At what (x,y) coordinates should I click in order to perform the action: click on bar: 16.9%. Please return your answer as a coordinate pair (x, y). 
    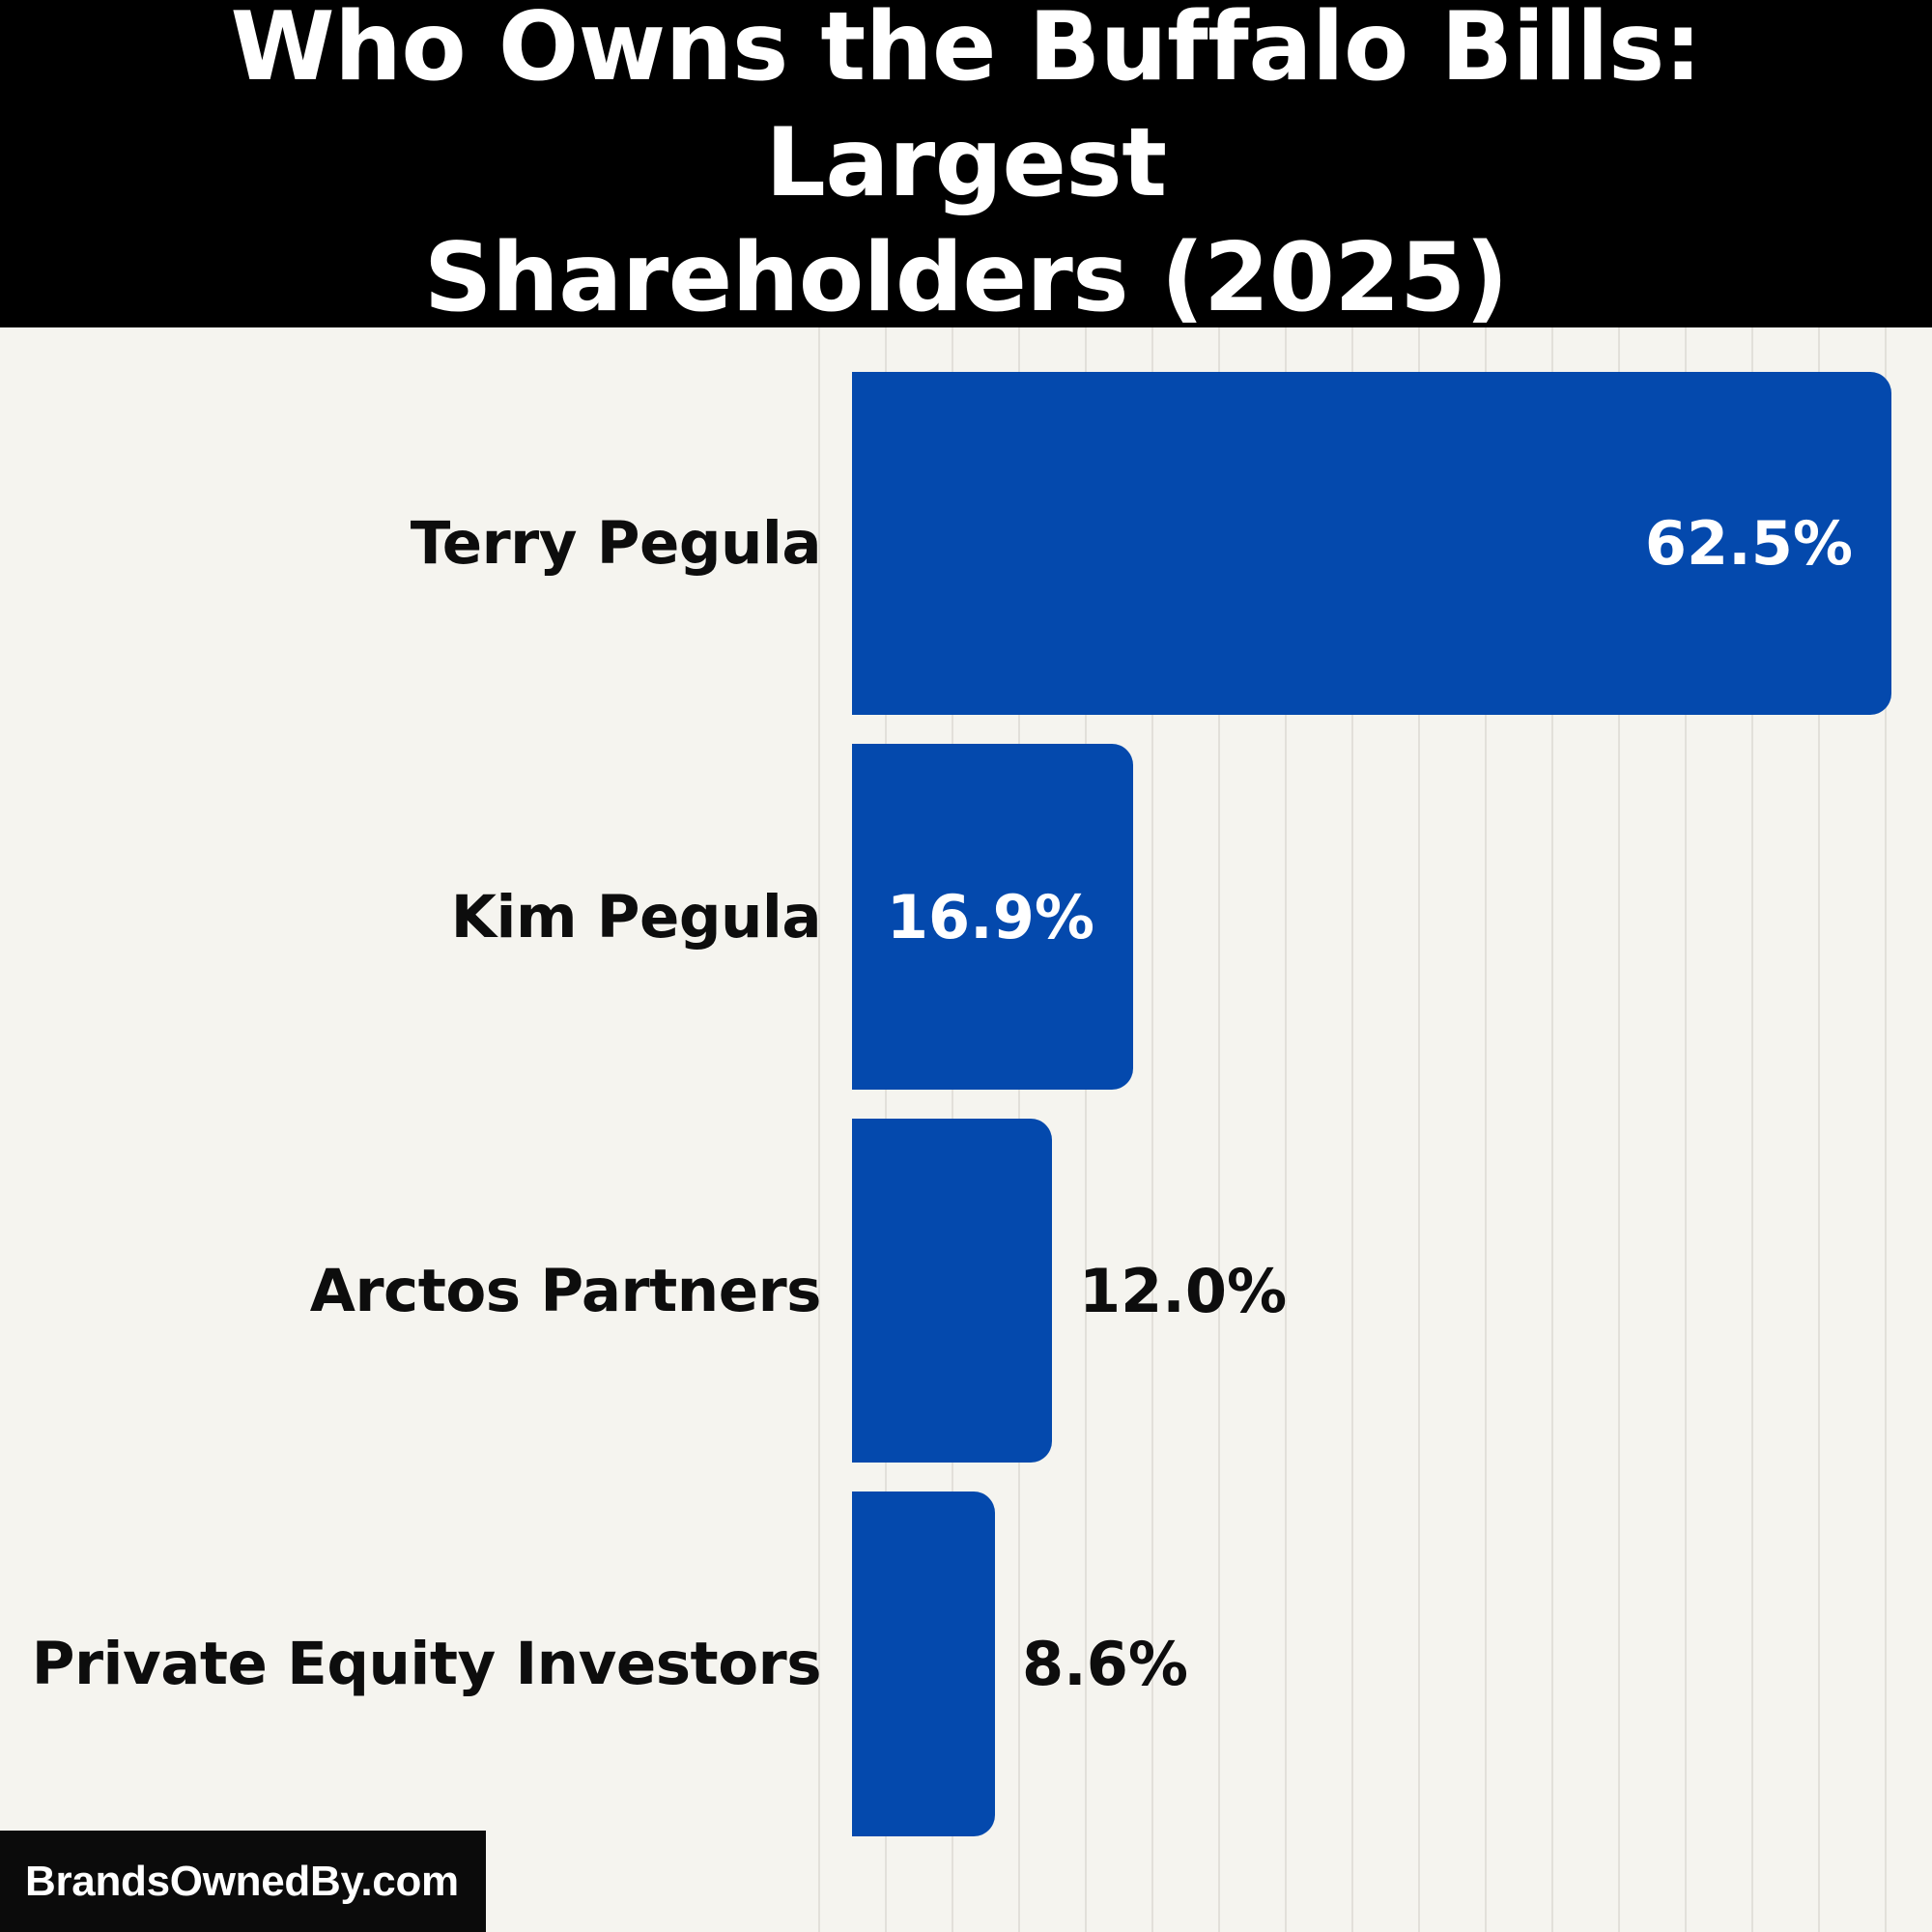
    Looking at the image, I should click on (992, 917).